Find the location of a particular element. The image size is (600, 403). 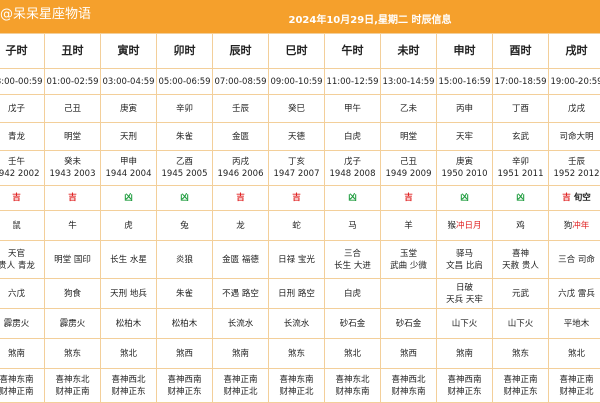

table-cell: 霹雳火 is located at coordinates (73, 324).